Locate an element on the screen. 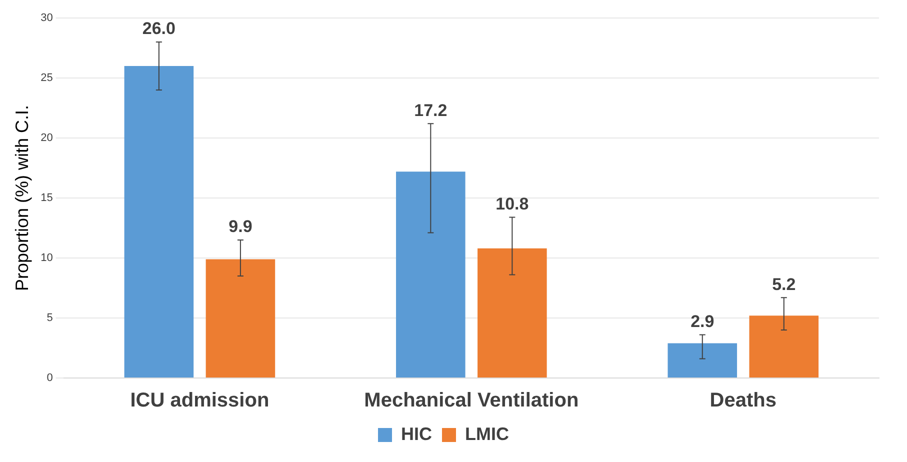 Image resolution: width=907 pixels, height=462 pixels. y-tick-label: 30 is located at coordinates (46, 18).